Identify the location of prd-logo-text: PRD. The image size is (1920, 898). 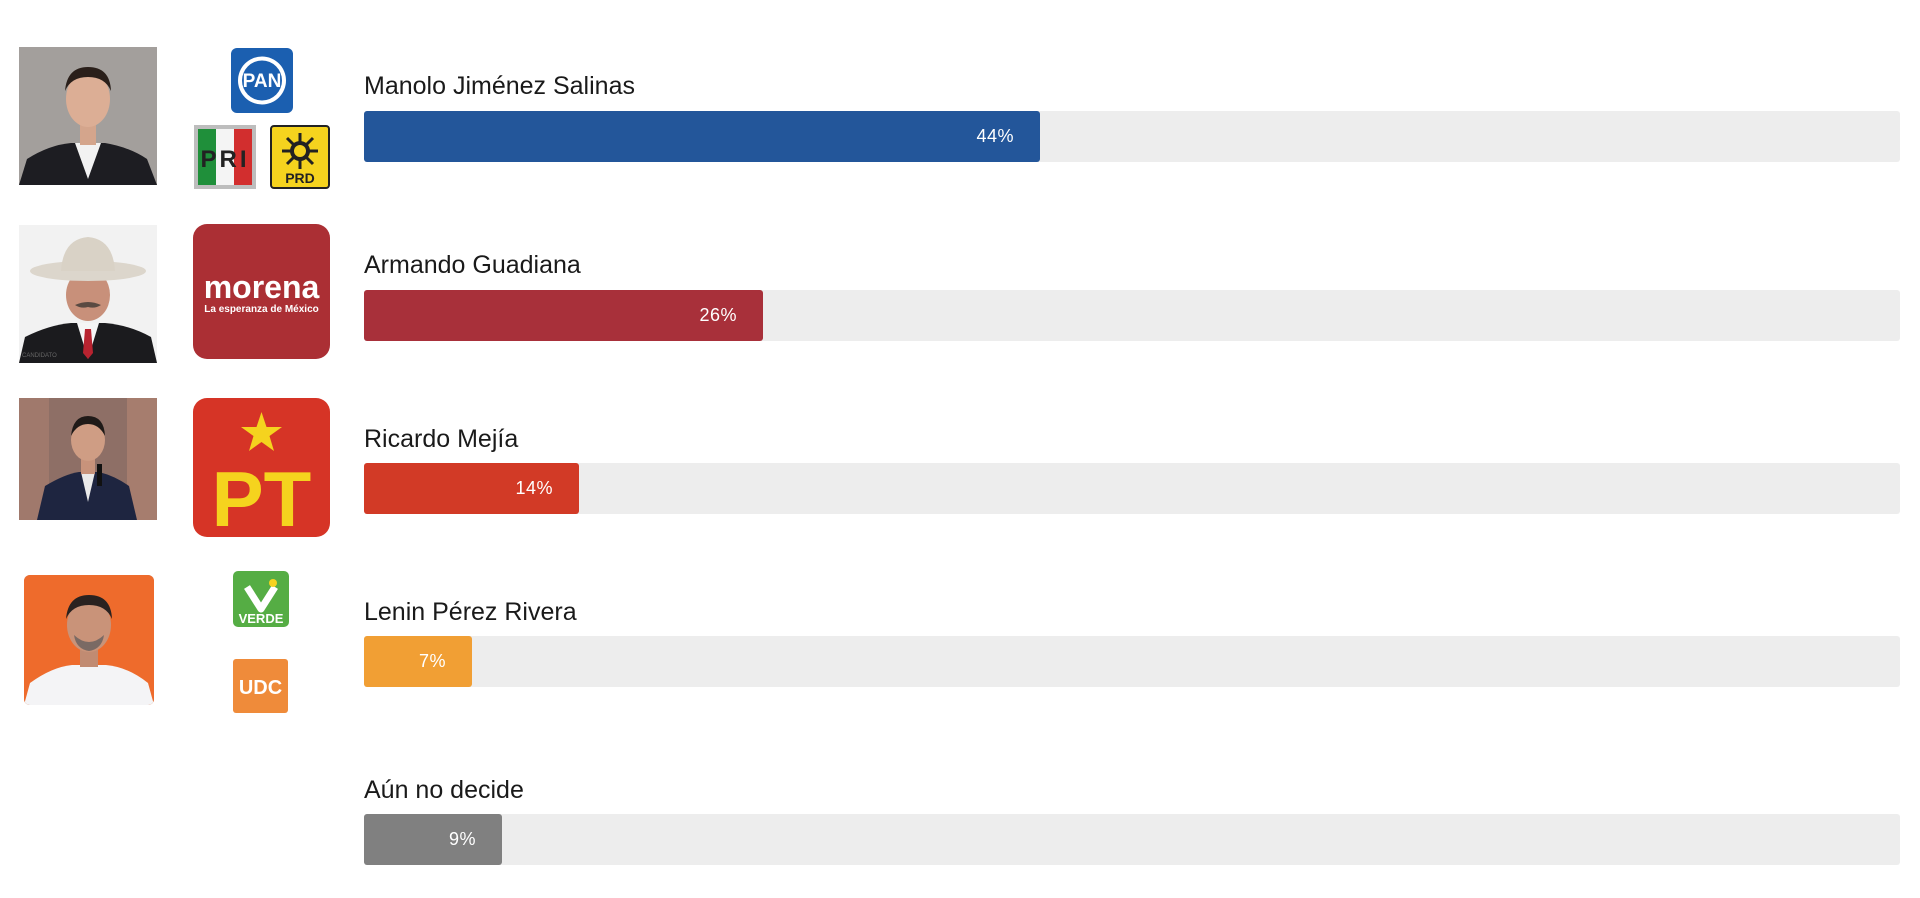
(300, 178).